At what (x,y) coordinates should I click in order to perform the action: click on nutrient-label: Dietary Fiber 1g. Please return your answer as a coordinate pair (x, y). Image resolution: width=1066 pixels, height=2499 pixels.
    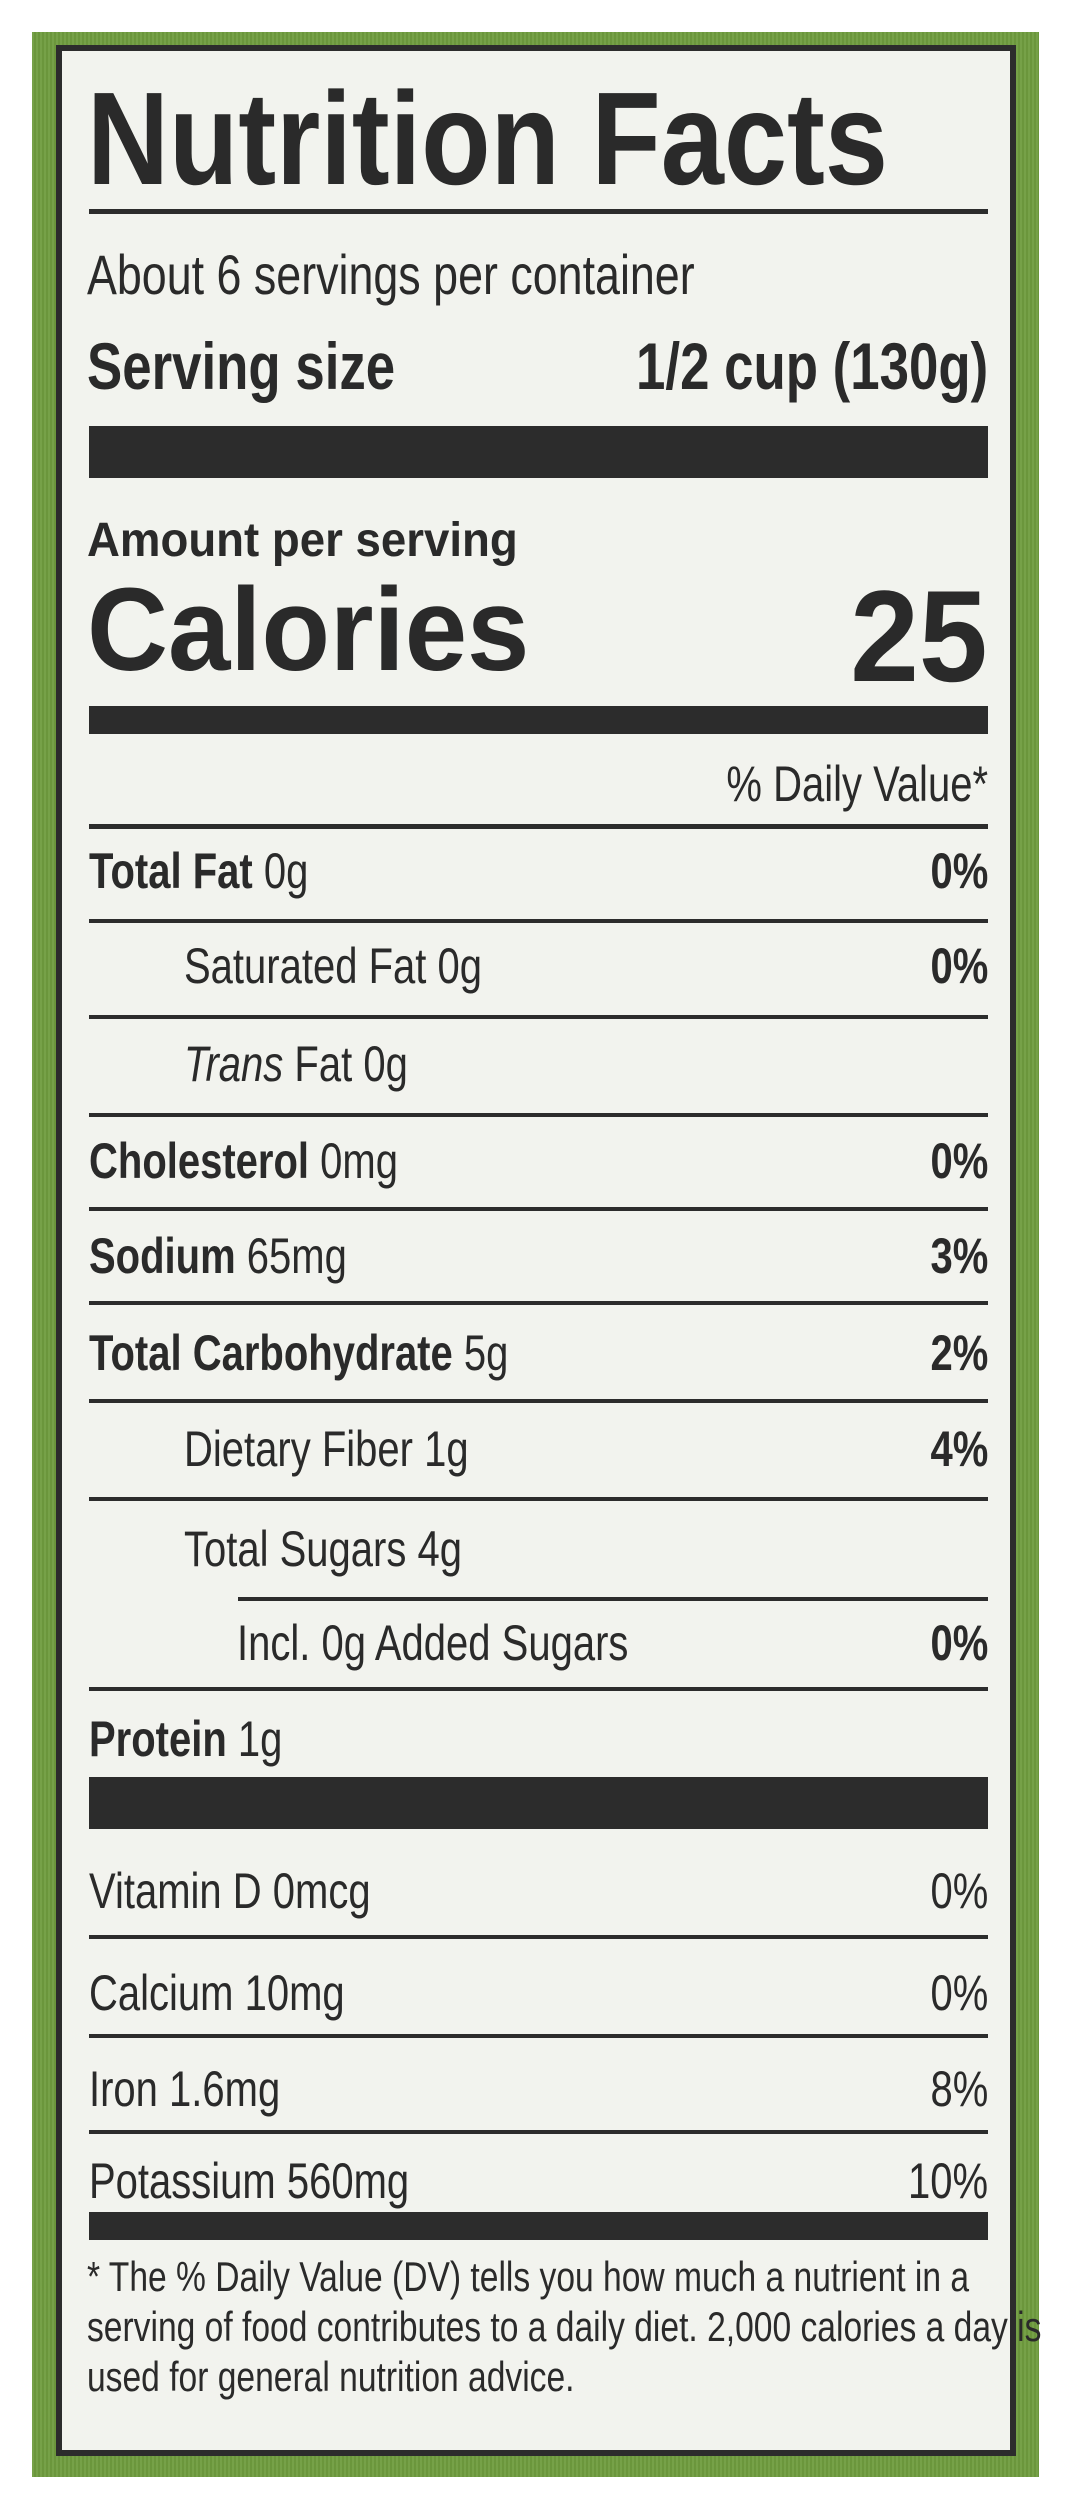
    Looking at the image, I should click on (362, 1449).